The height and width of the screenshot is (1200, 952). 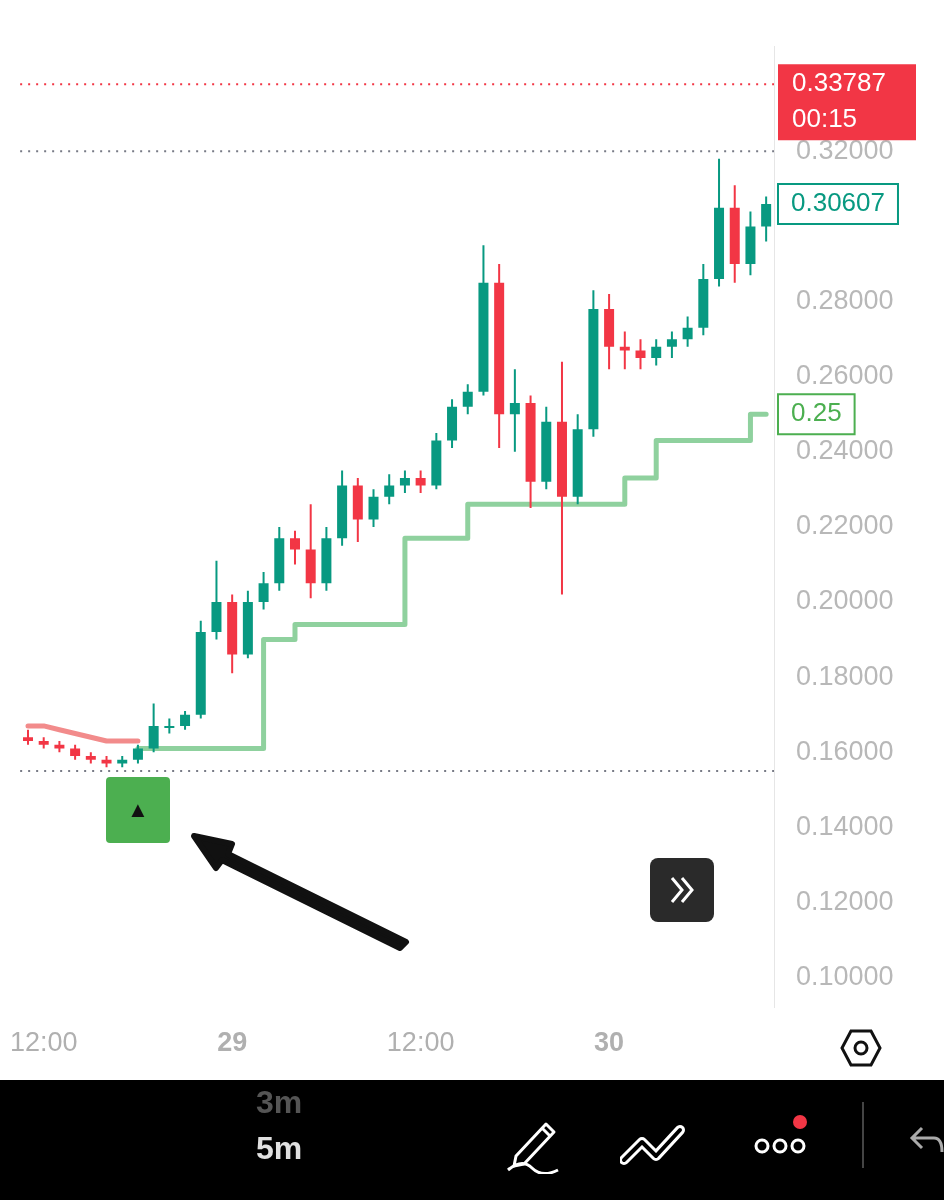 I want to click on up-badge: ▲, so click(x=137, y=810).